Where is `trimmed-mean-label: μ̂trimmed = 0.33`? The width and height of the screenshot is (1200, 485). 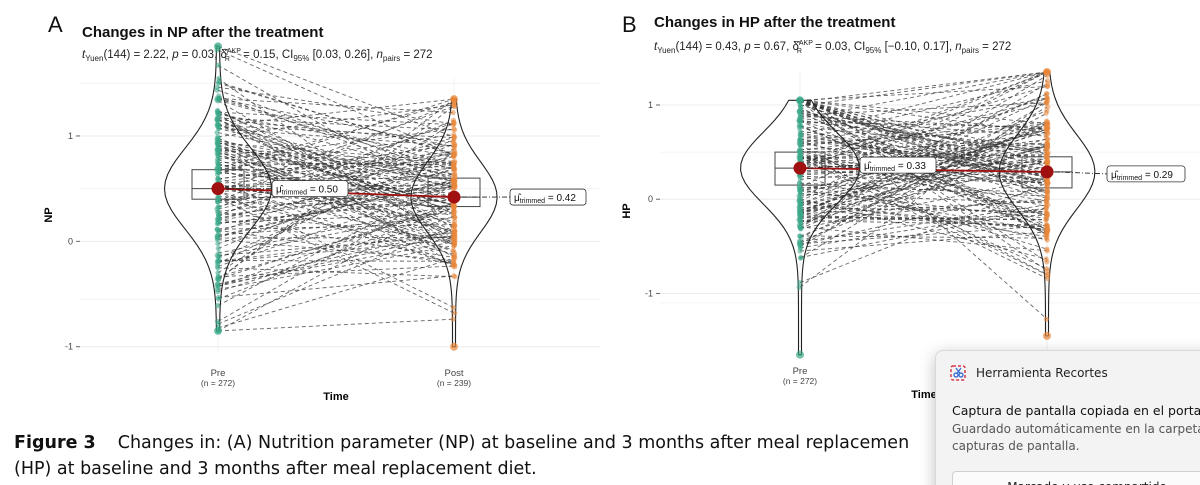 trimmed-mean-label: μ̂trimmed = 0.33 is located at coordinates (895, 166).